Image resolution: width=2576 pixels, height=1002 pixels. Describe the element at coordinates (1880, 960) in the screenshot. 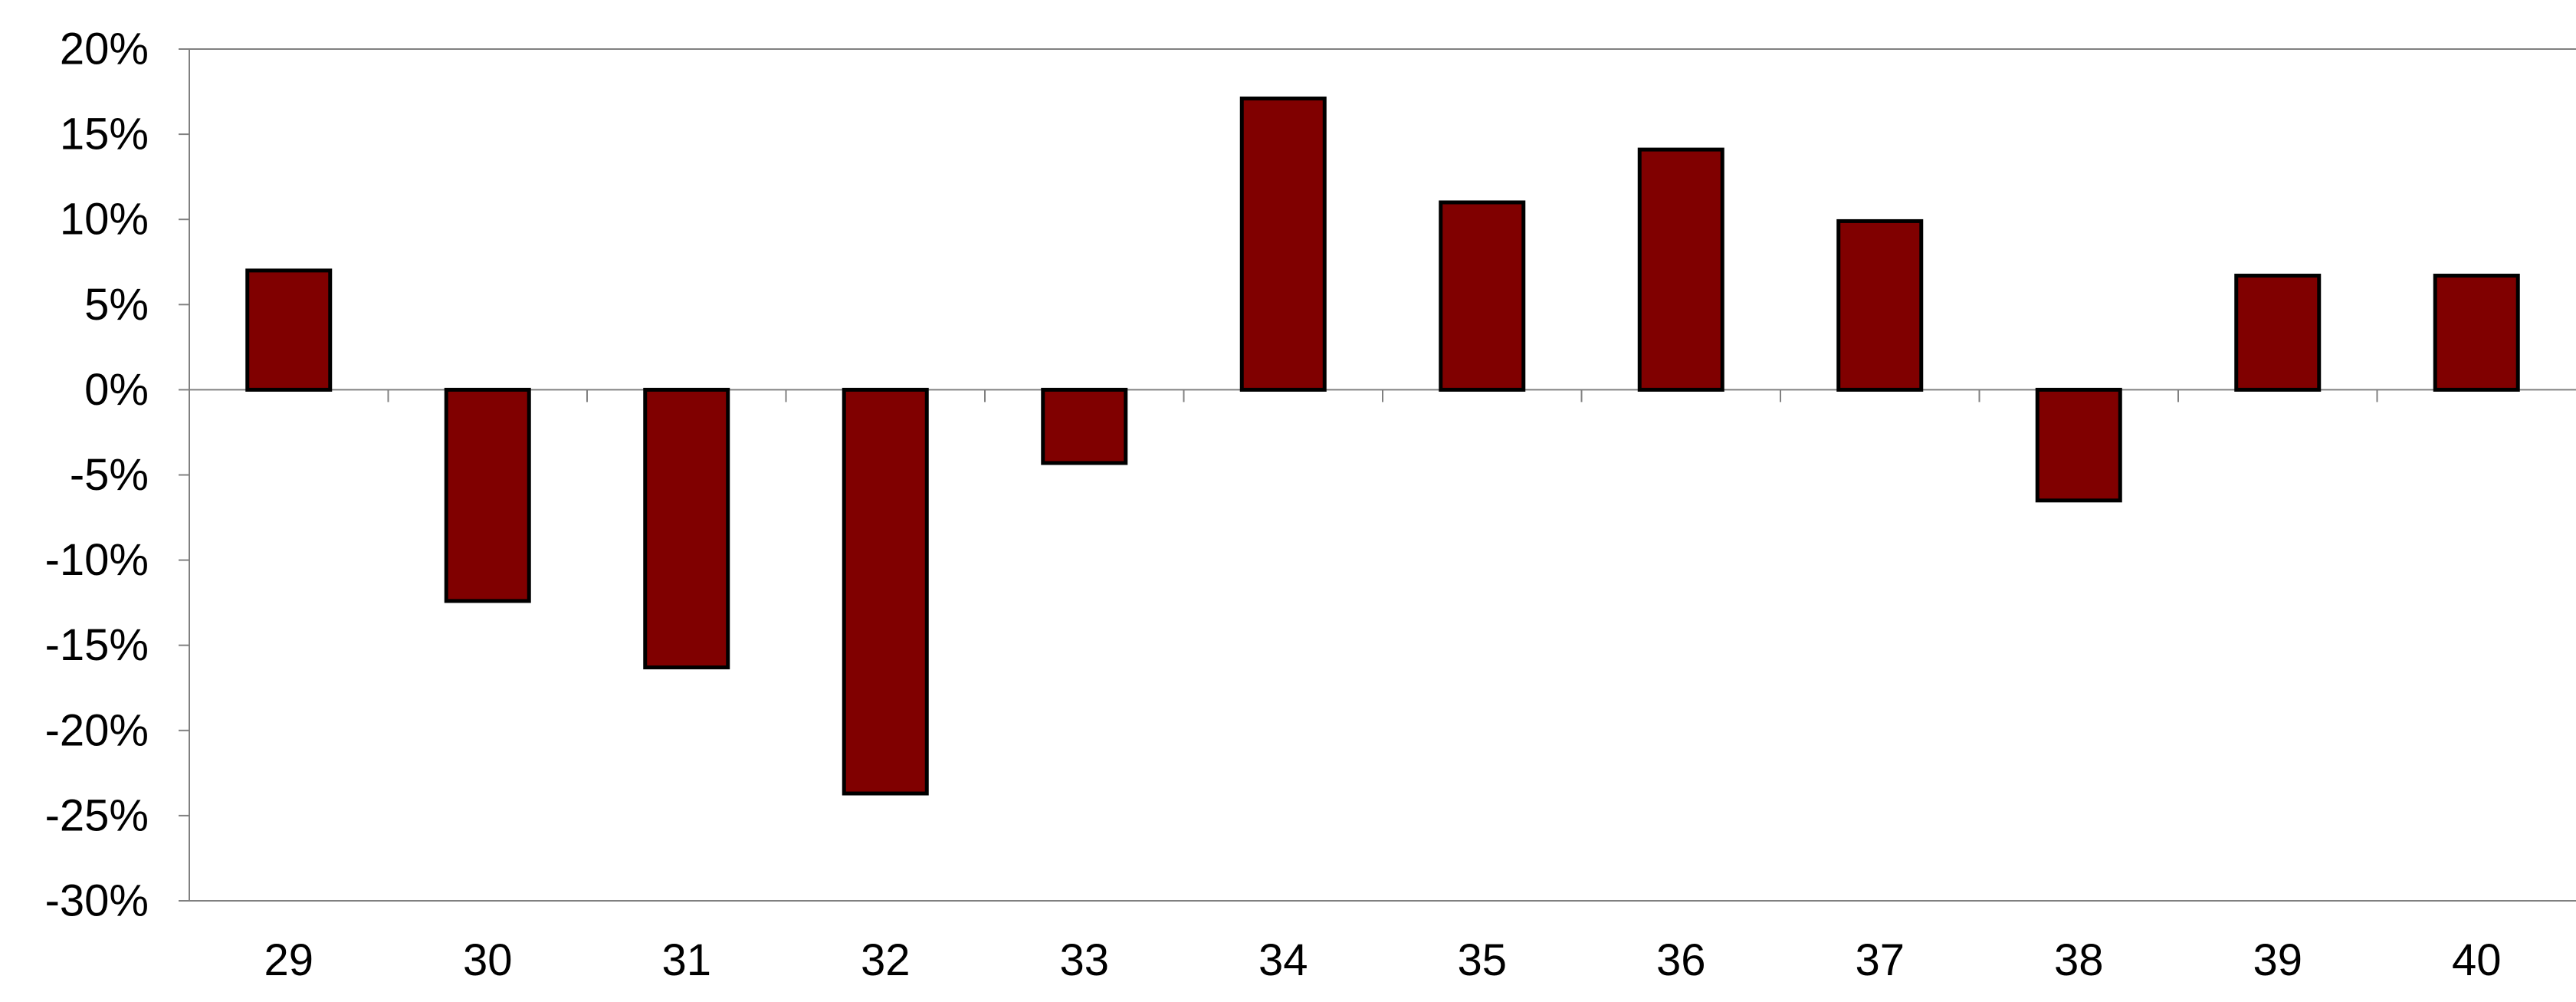

I see `x-tick-label: 37` at that location.